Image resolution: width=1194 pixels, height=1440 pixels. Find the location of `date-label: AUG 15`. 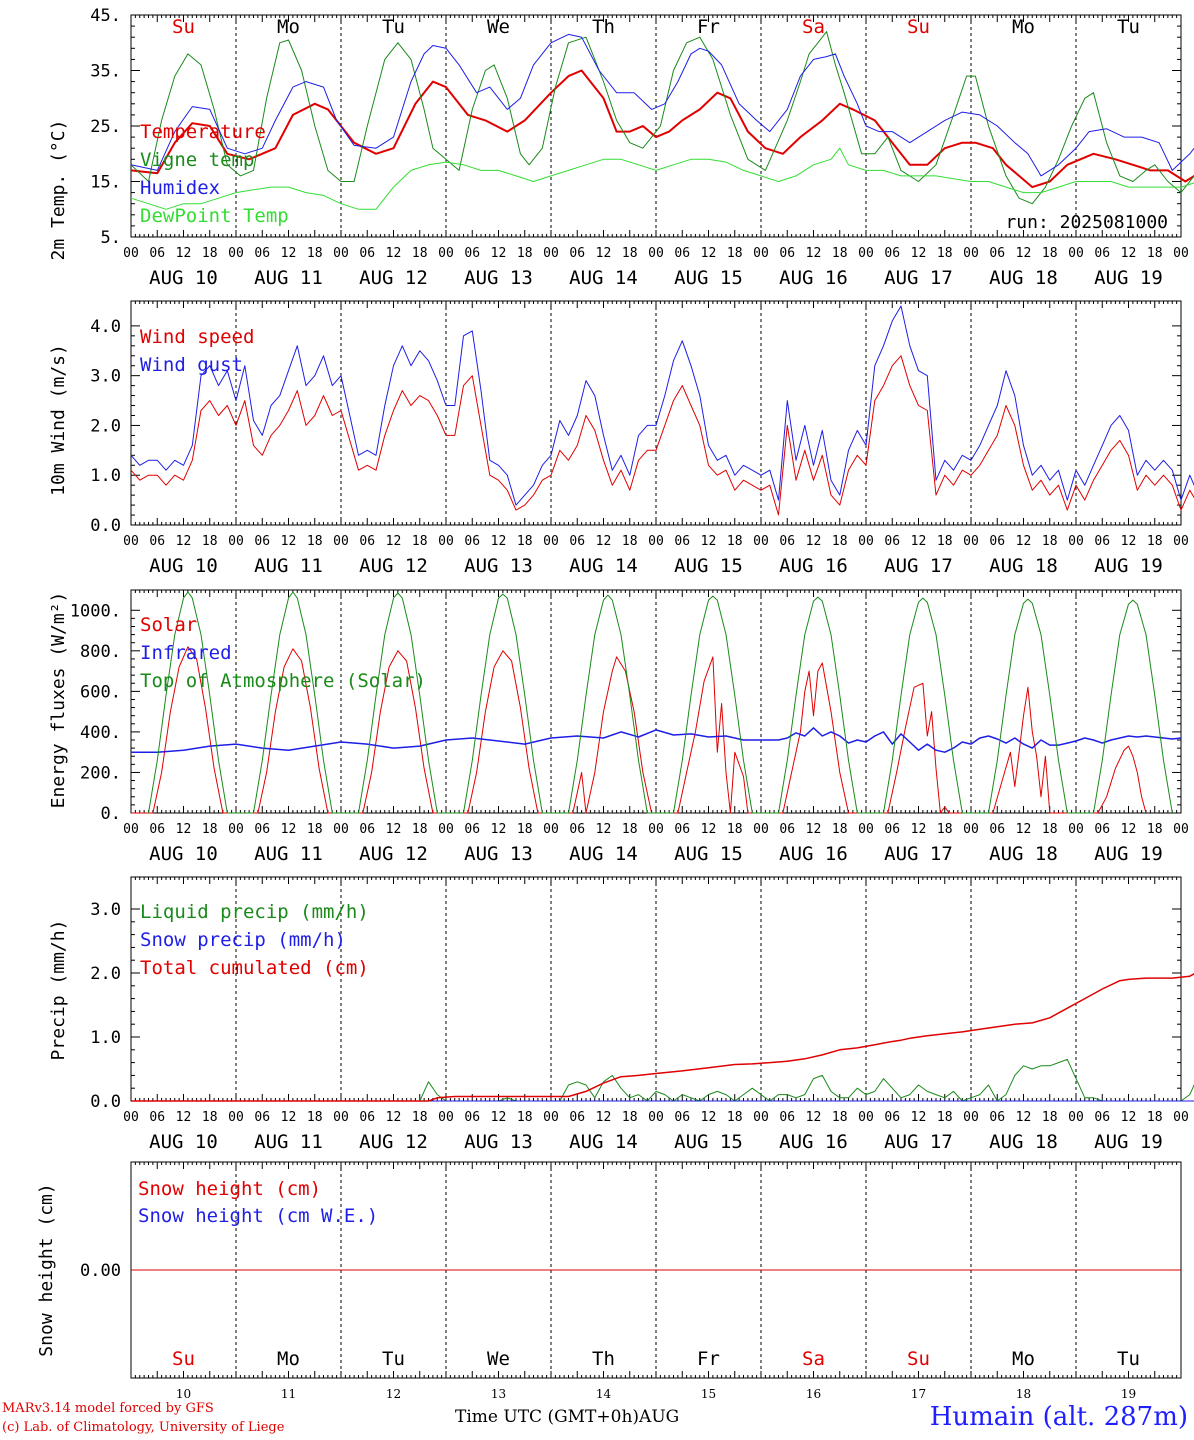

date-label: AUG 15 is located at coordinates (708, 566).